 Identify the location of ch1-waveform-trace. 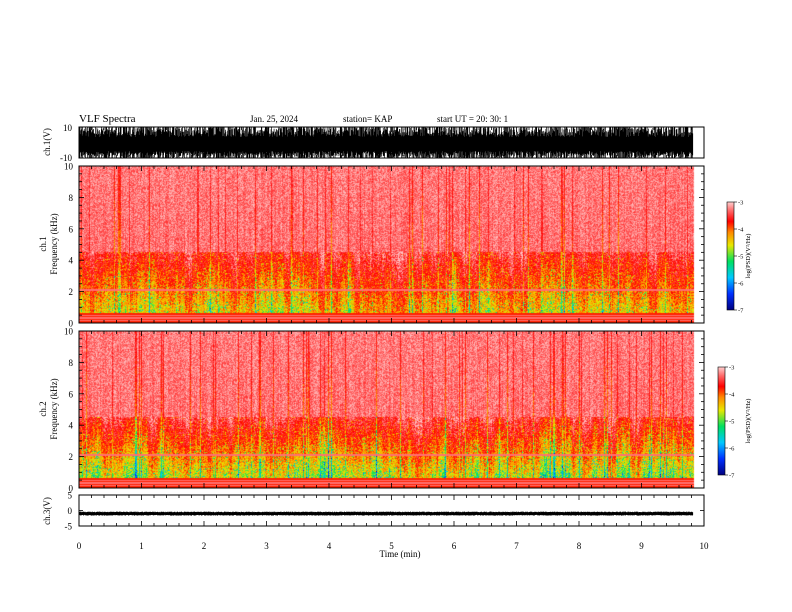
(386, 142).